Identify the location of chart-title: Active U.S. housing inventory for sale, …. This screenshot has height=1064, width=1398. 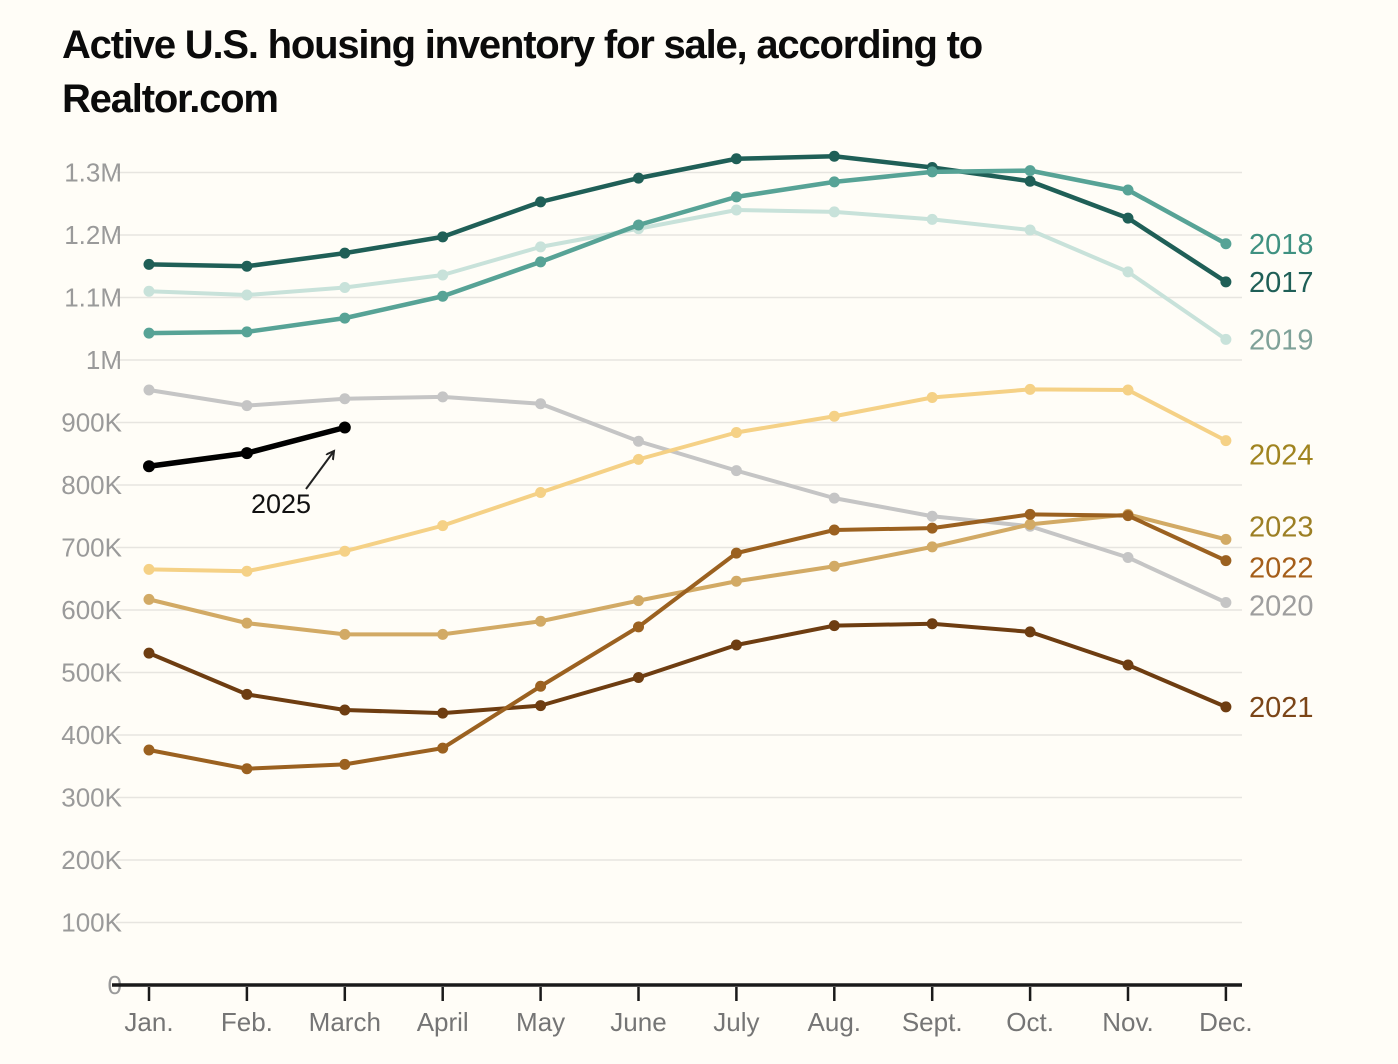
(522, 72).